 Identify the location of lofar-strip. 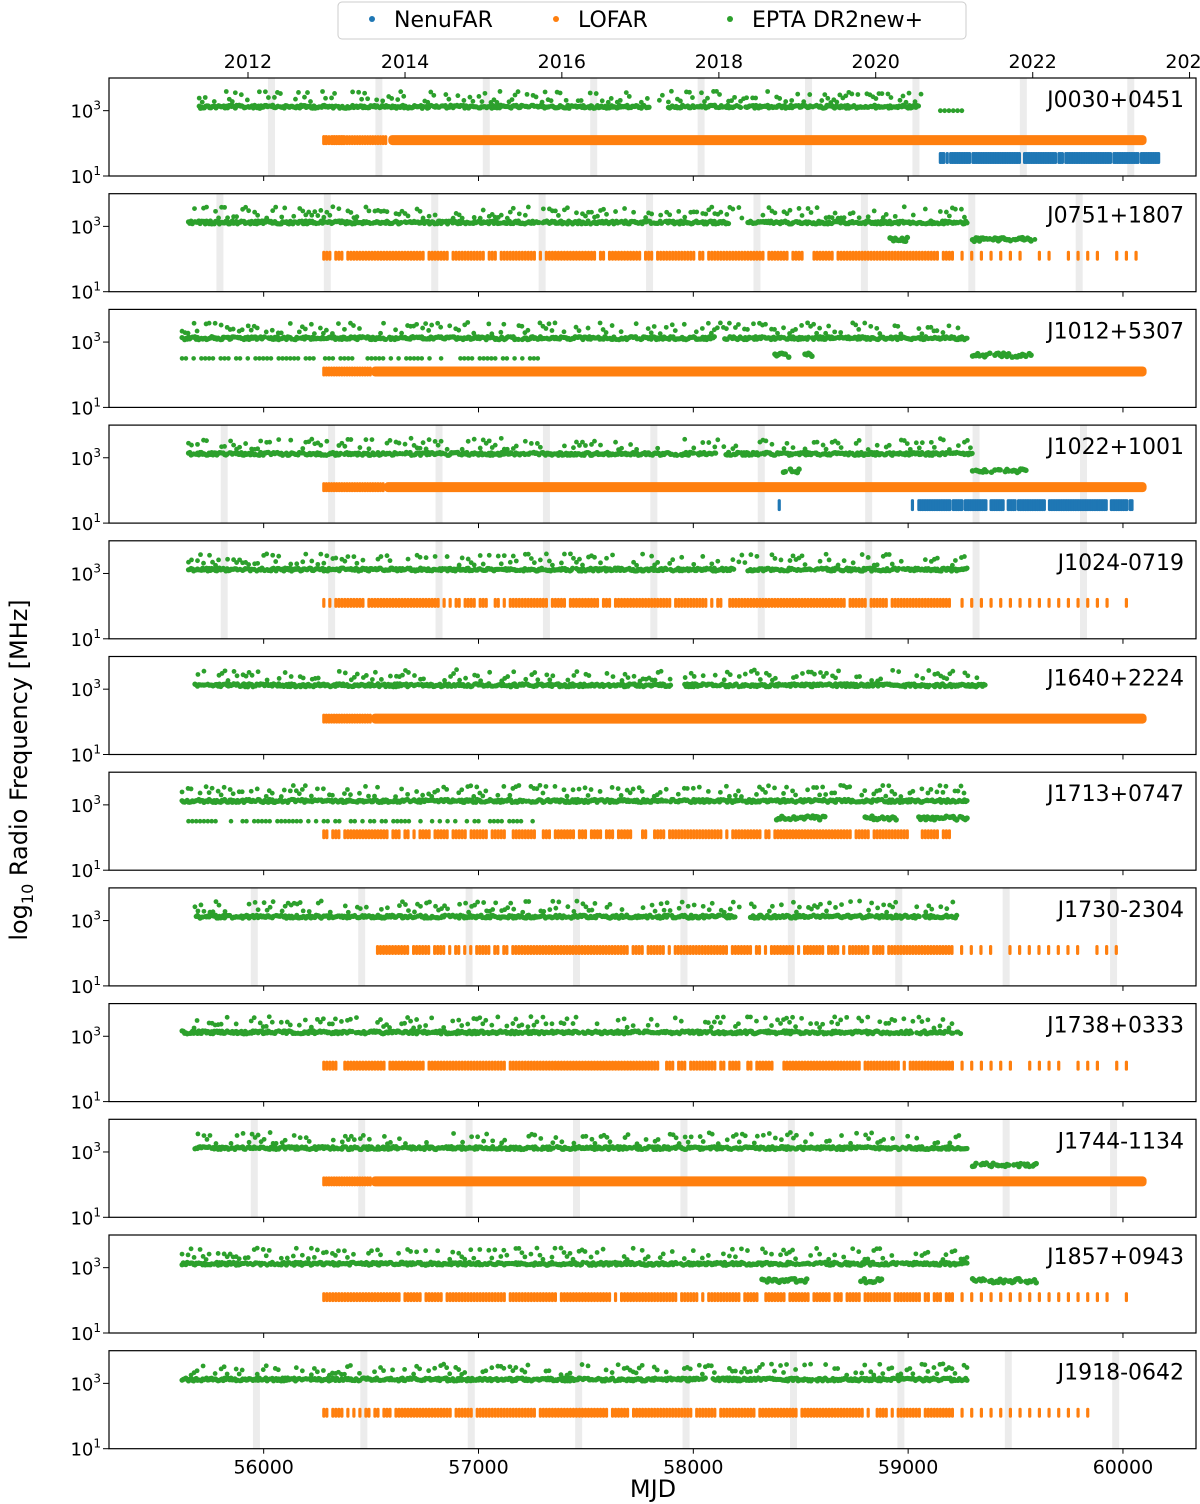
(759, 371).